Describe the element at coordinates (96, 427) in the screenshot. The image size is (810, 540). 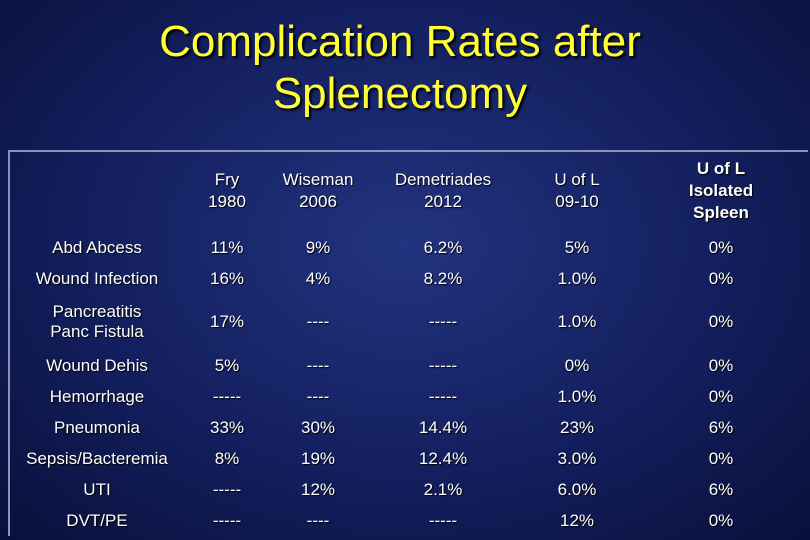
I see `row-label: Pneumonia` at that location.